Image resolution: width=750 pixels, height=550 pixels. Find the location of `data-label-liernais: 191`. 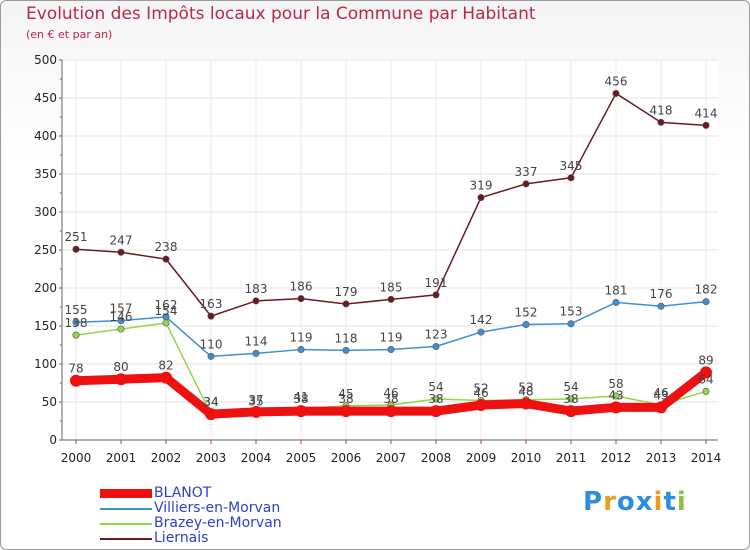

data-label-liernais: 191 is located at coordinates (436, 283).